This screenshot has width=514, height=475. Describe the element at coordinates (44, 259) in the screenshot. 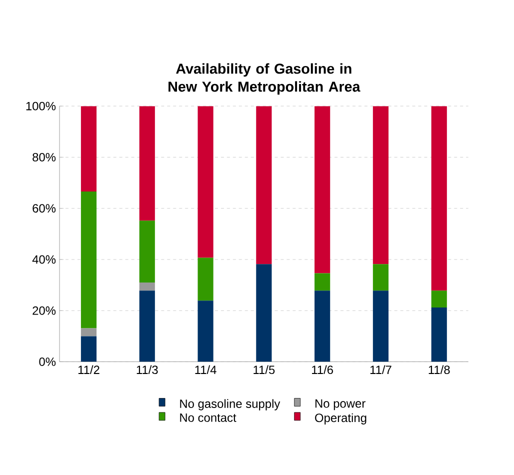

I see `y-tick-label: 40%` at that location.